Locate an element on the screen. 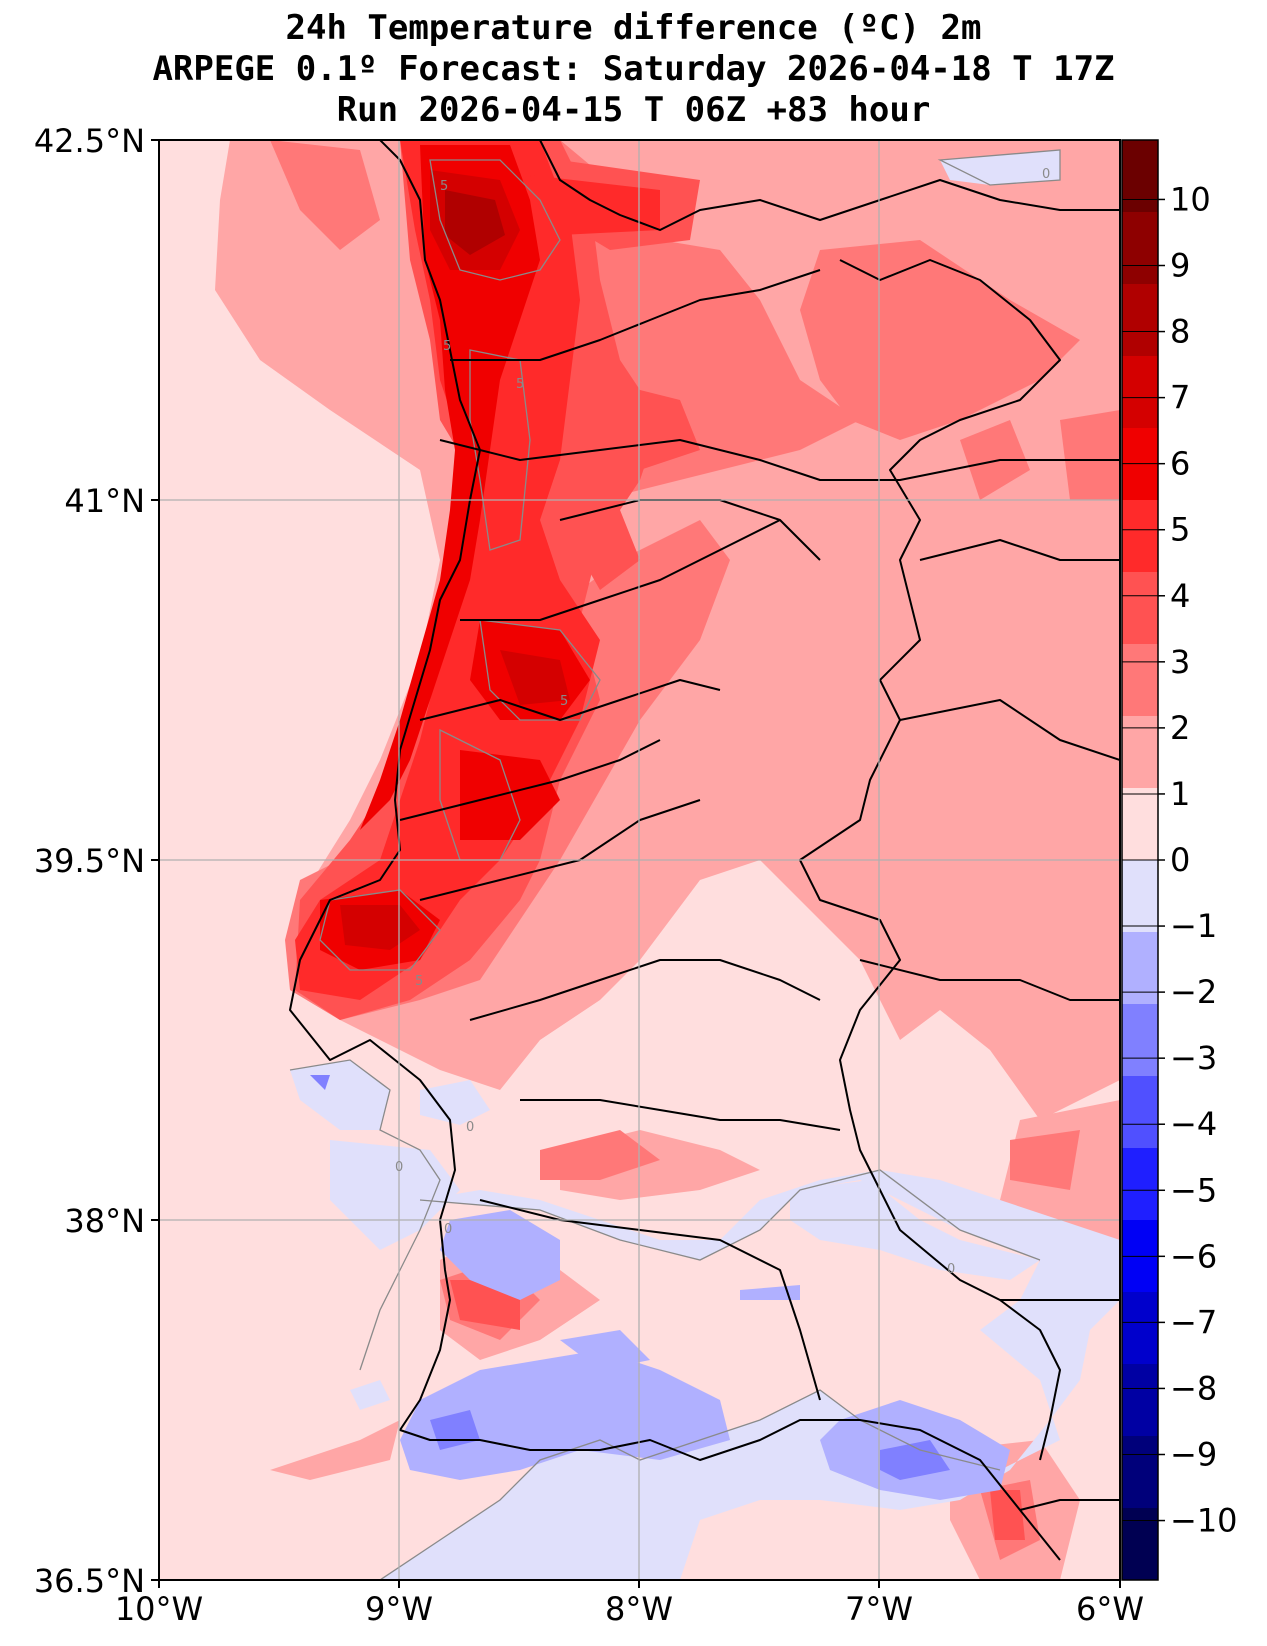 The height and width of the screenshot is (1646, 1267). colorbar-tick-label: 0 is located at coordinates (1180, 860).